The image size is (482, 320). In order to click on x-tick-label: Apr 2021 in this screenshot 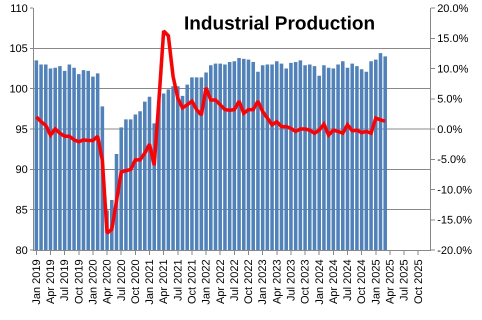, I will do `click(164, 281)`.